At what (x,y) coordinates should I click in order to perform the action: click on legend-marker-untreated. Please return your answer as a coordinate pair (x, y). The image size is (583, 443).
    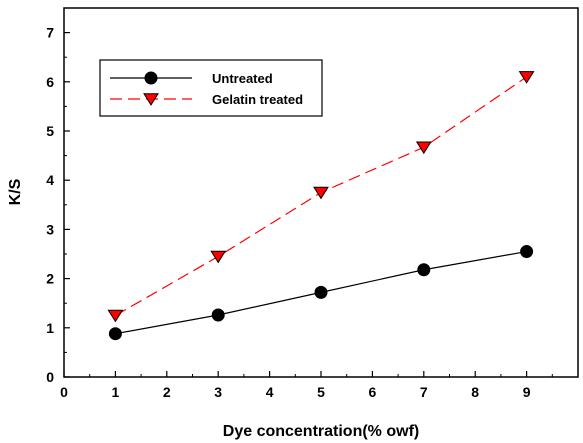
    Looking at the image, I should click on (151, 78).